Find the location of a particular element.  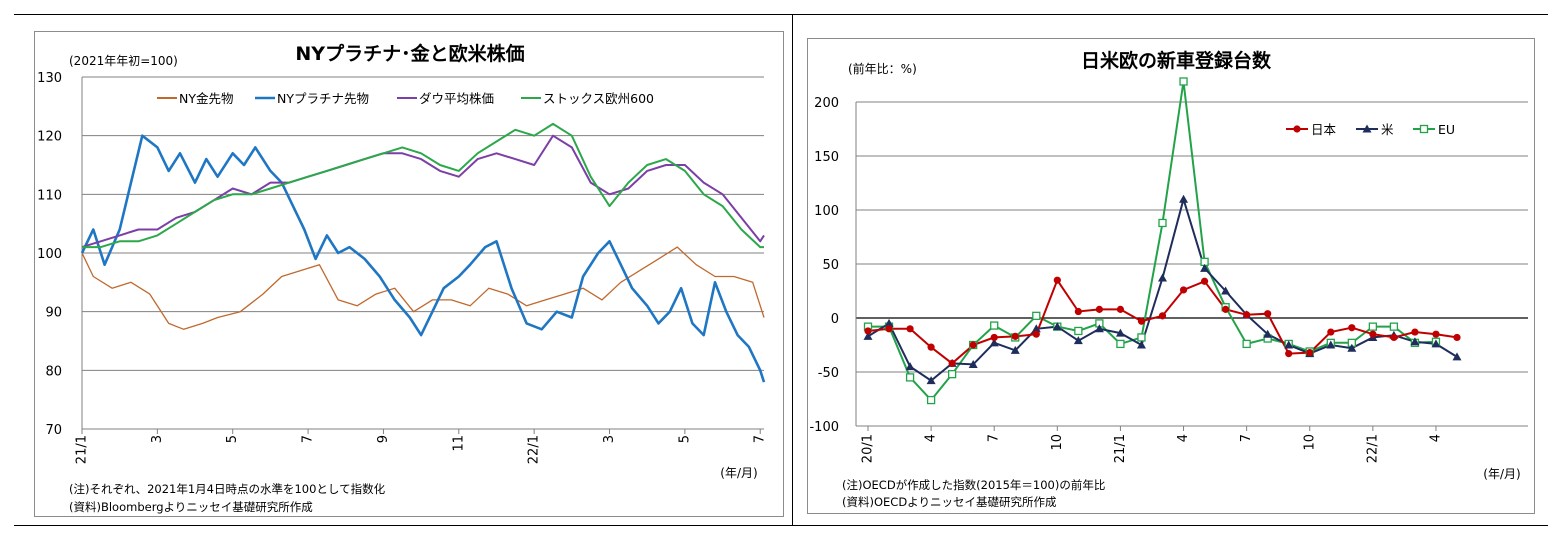

y-tick-label: 110 is located at coordinates (49, 195).